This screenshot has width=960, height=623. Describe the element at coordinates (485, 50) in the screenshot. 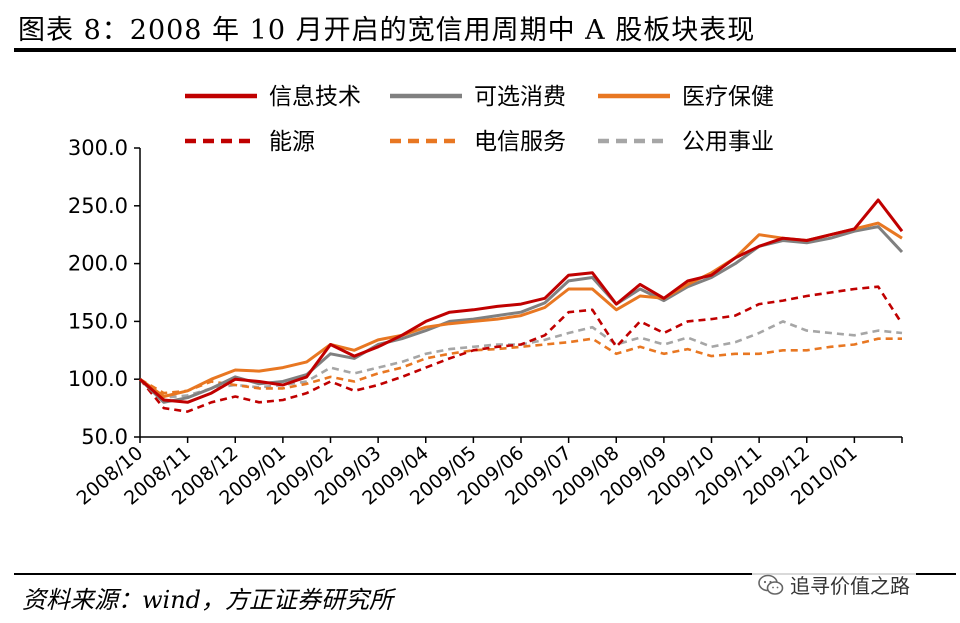

I see `title-rule` at that location.